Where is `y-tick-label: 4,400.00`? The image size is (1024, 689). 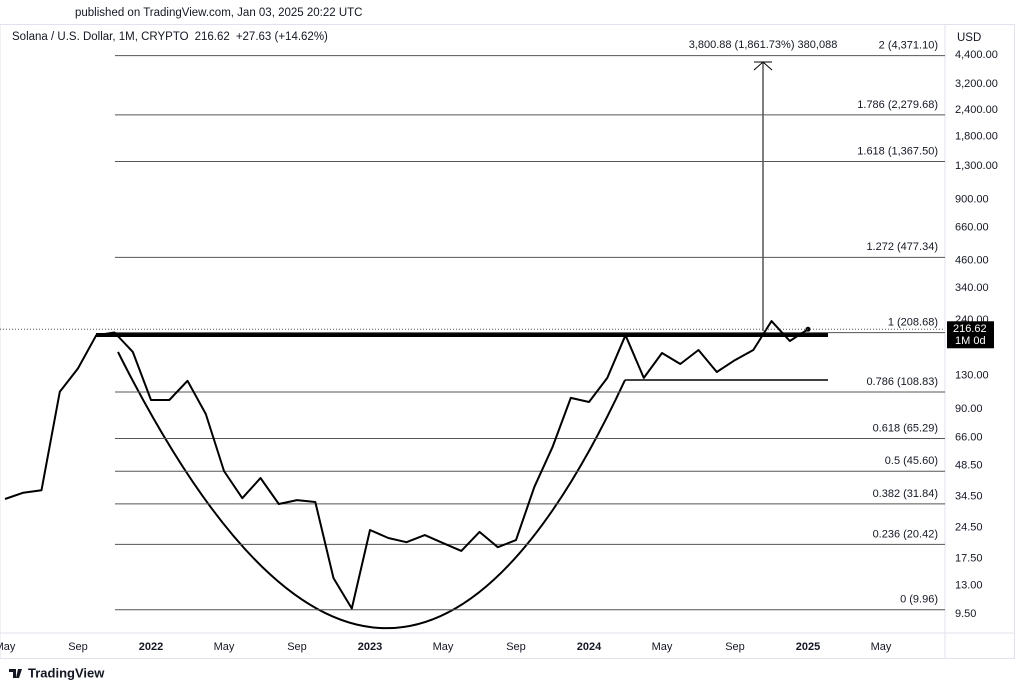 y-tick-label: 4,400.00 is located at coordinates (976, 55).